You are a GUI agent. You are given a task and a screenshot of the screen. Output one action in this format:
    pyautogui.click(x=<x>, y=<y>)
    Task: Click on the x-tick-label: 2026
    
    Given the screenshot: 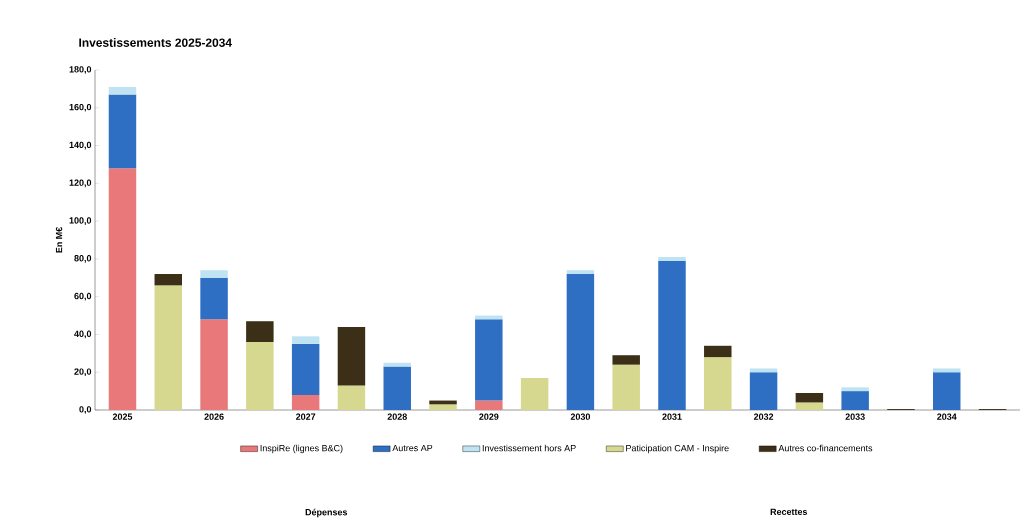 What is the action you would take?
    pyautogui.click(x=214, y=416)
    